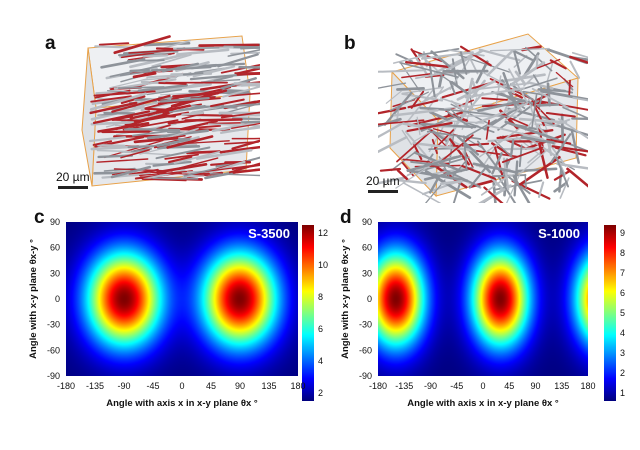 Image resolution: width=640 pixels, height=450 pixels. What do you see at coordinates (57, 299) in the screenshot?
I see `chart-c-ytick-label: 0` at bounding box center [57, 299].